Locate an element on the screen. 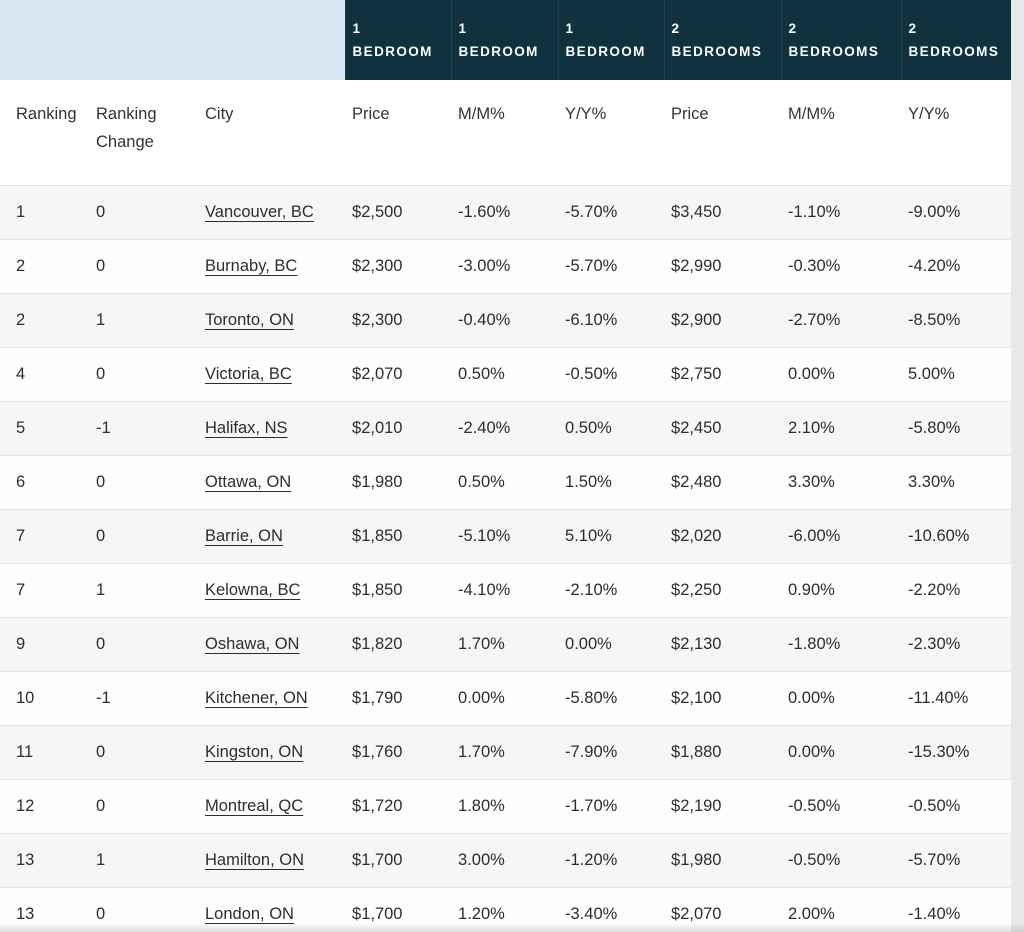 This screenshot has width=1024, height=932. cell-city: Vancouver, BC is located at coordinates (275, 212).